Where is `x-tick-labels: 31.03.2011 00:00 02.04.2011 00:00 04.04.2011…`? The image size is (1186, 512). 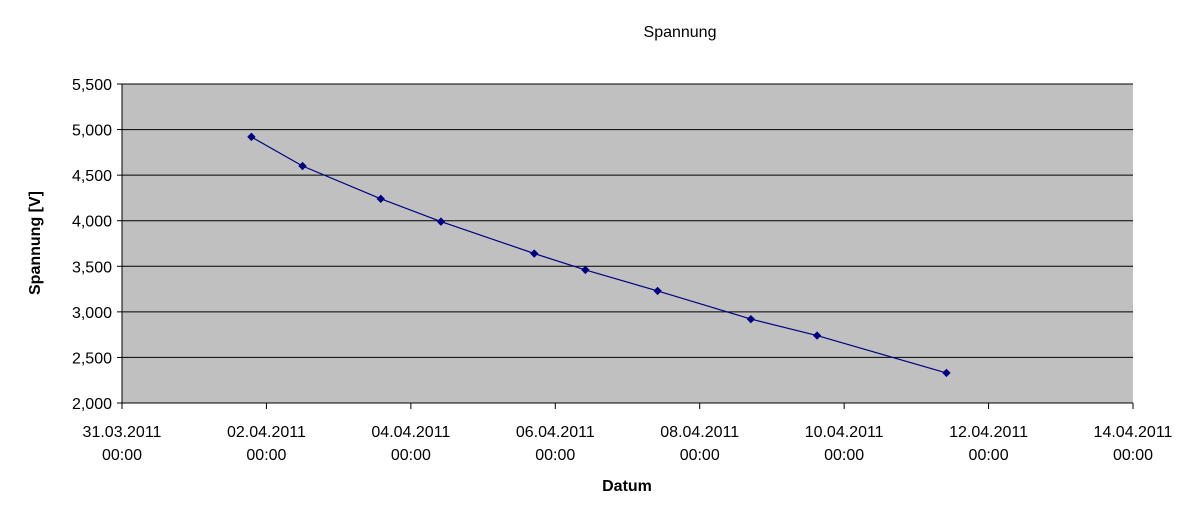
x-tick-labels: 31.03.2011 00:00 02.04.2011 00:00 04.04.2011… is located at coordinates (628, 444).